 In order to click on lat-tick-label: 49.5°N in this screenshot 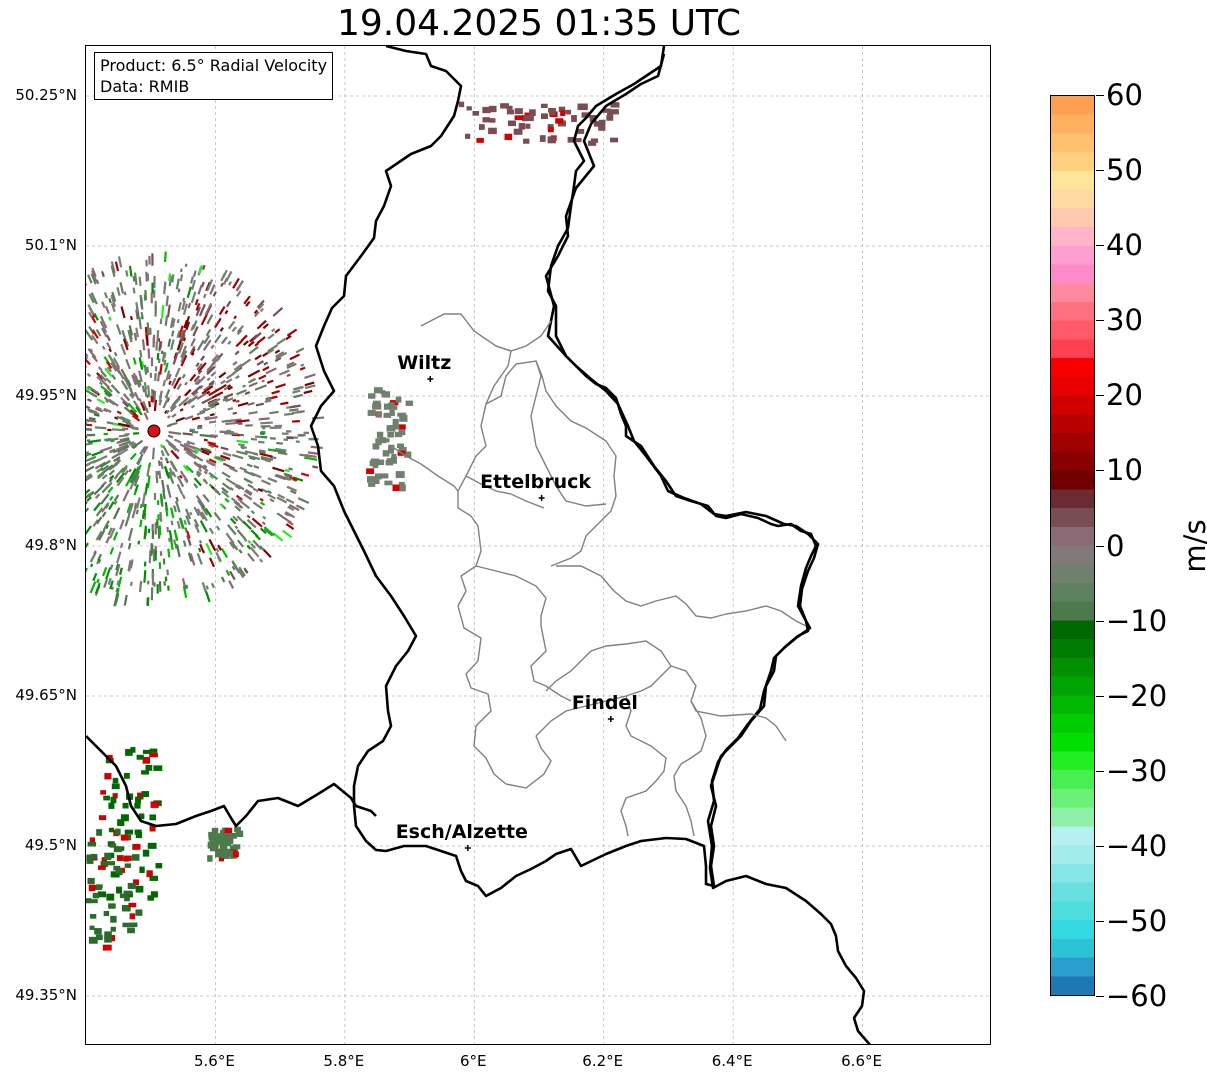, I will do `click(50, 845)`.